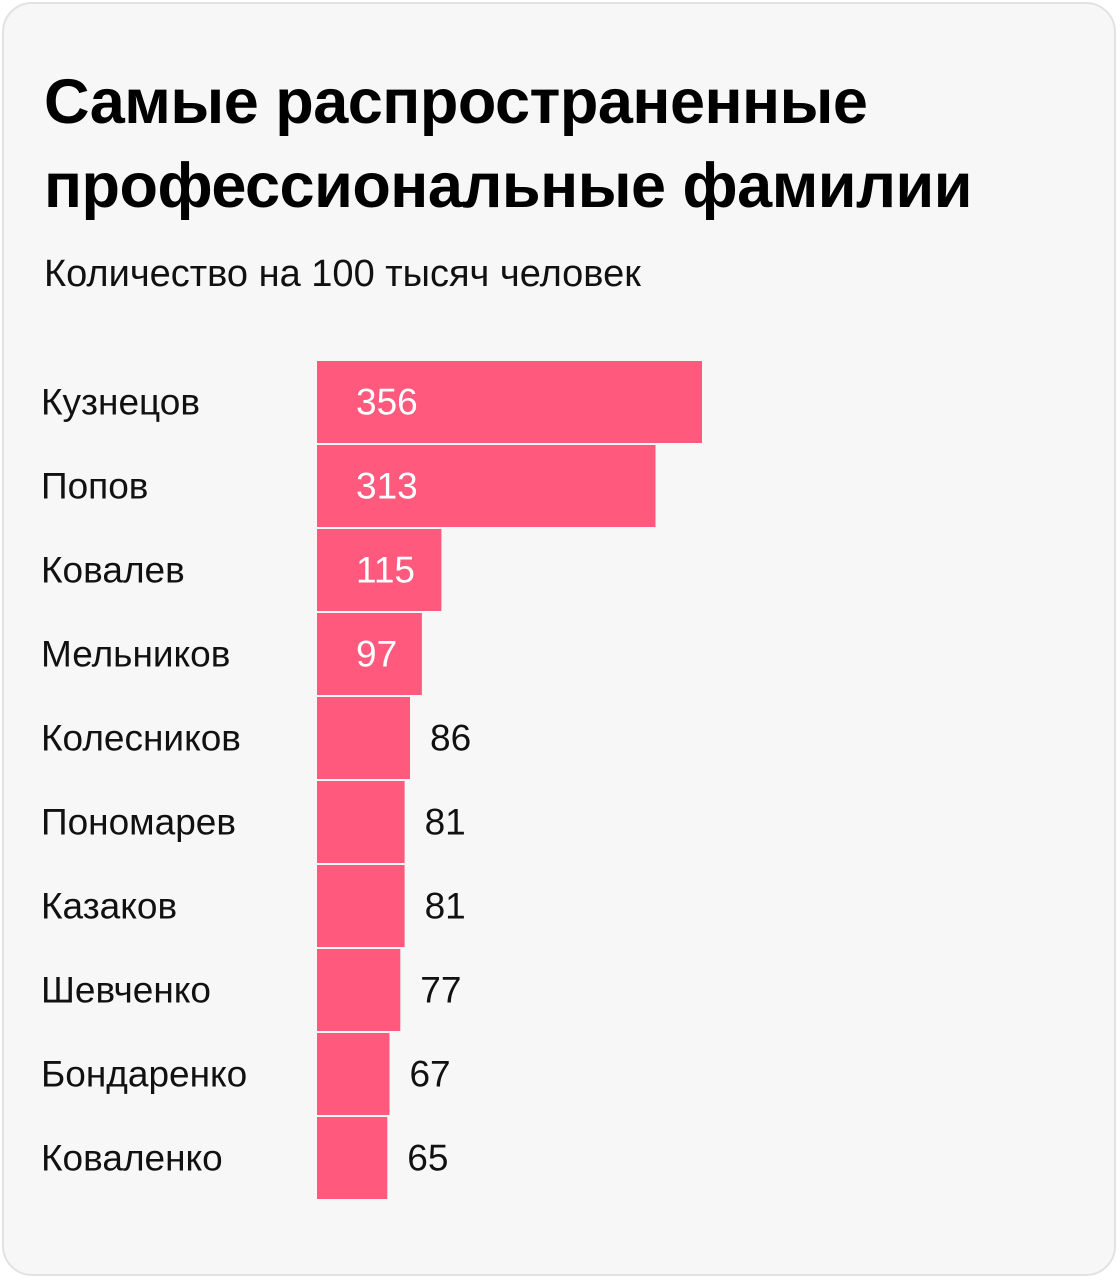  Describe the element at coordinates (120, 402) in the screenshot. I see `category-label: Кузнецов` at that location.